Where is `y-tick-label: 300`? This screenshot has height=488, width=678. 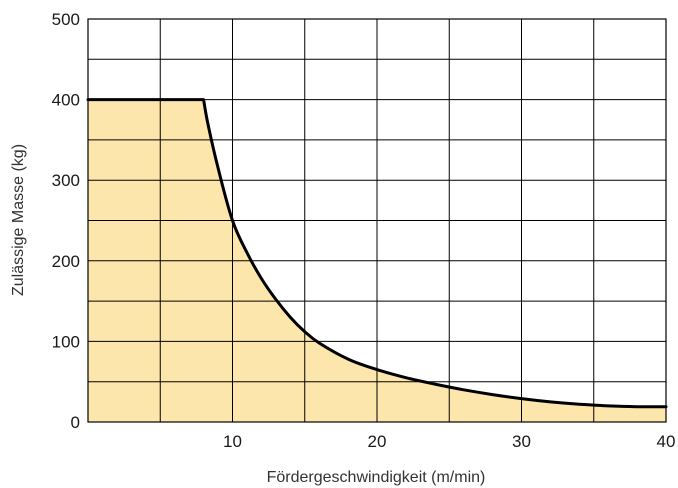
y-tick-label: 300 is located at coordinates (66, 180).